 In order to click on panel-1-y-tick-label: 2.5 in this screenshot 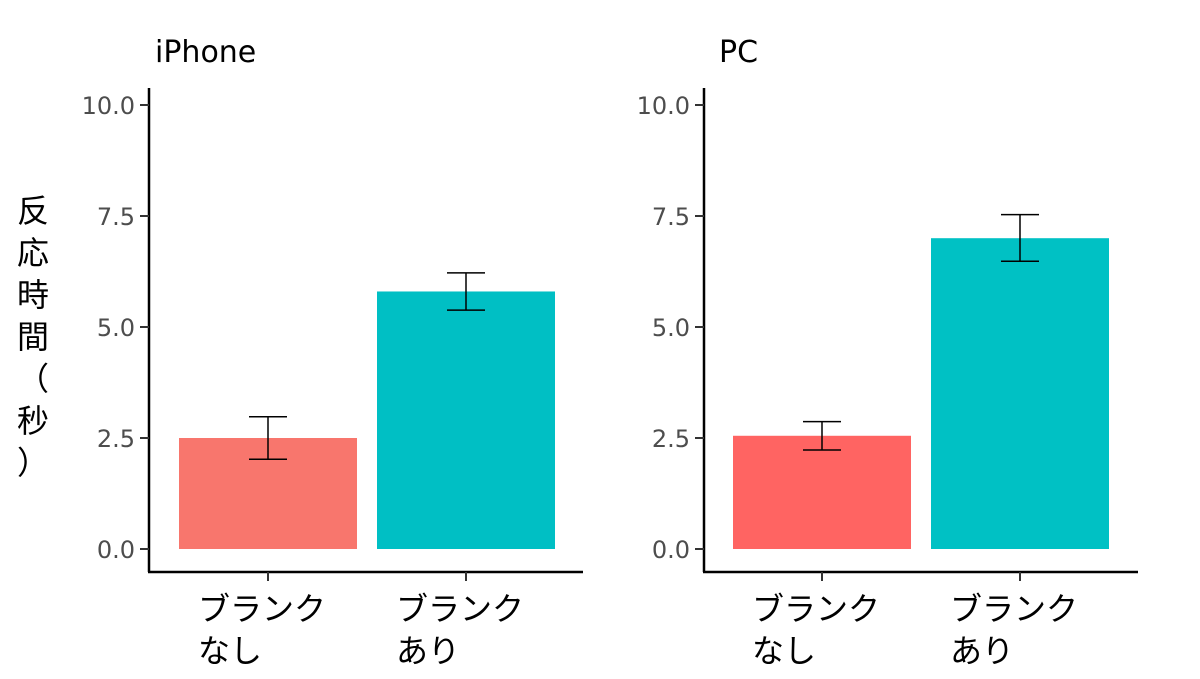, I will do `click(116, 439)`.